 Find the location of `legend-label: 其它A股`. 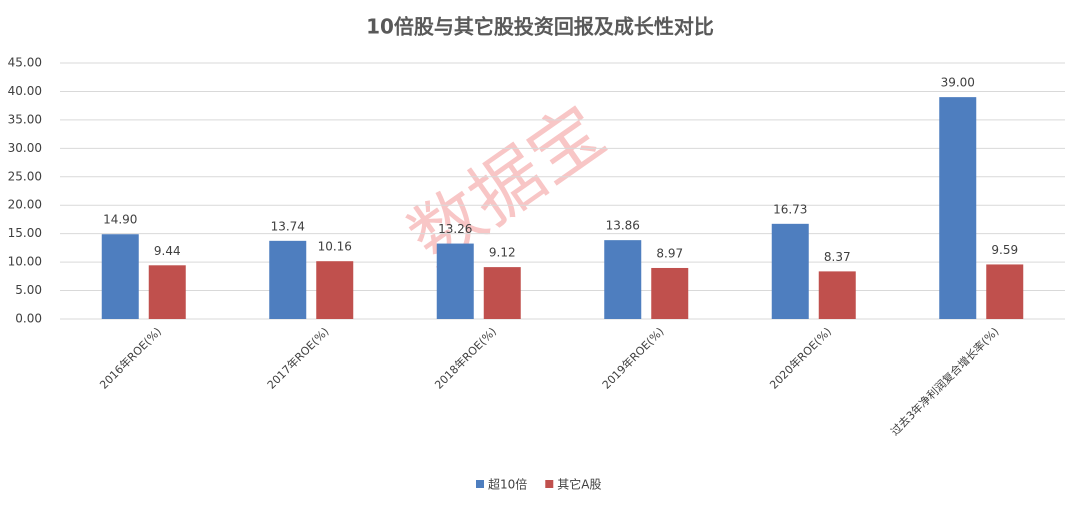

legend-label: 其它A股 is located at coordinates (579, 484).